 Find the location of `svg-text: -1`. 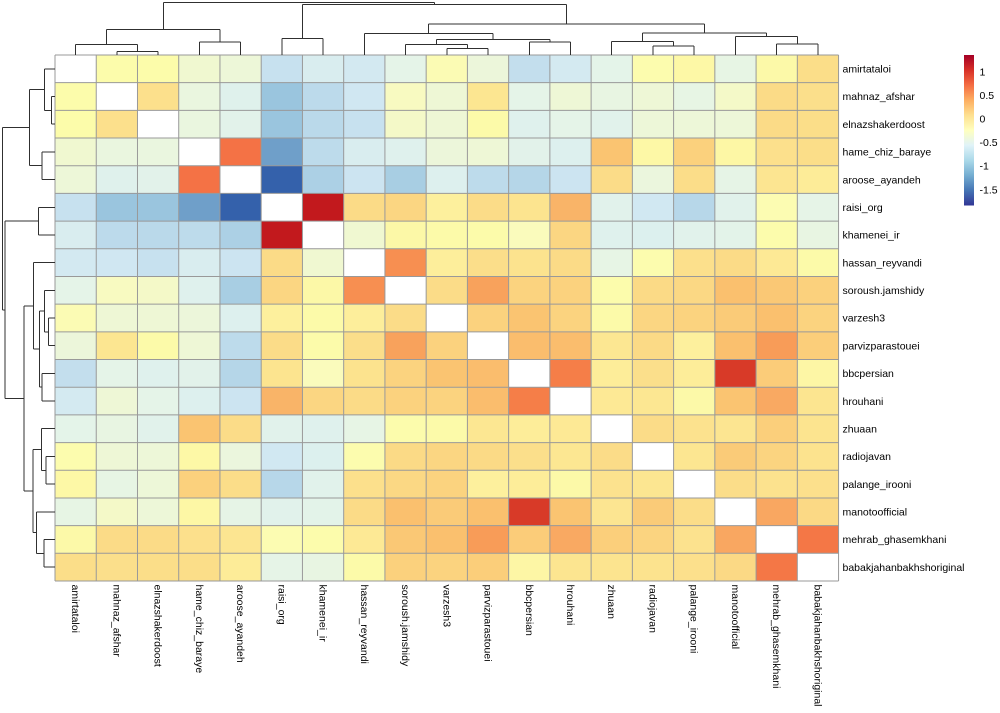

svg-text: -1 is located at coordinates (984, 167).